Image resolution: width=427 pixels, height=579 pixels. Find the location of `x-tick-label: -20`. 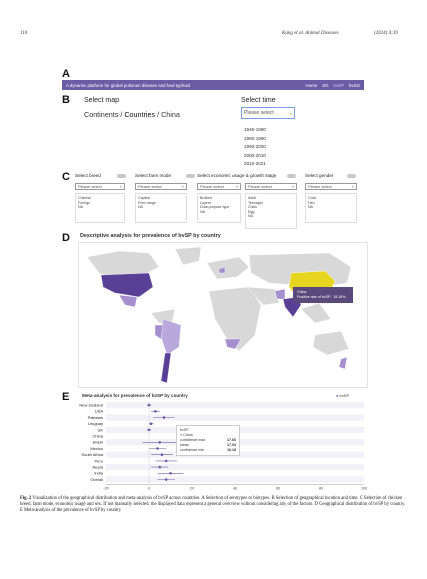

x-tick-label: -20 is located at coordinates (105, 489).